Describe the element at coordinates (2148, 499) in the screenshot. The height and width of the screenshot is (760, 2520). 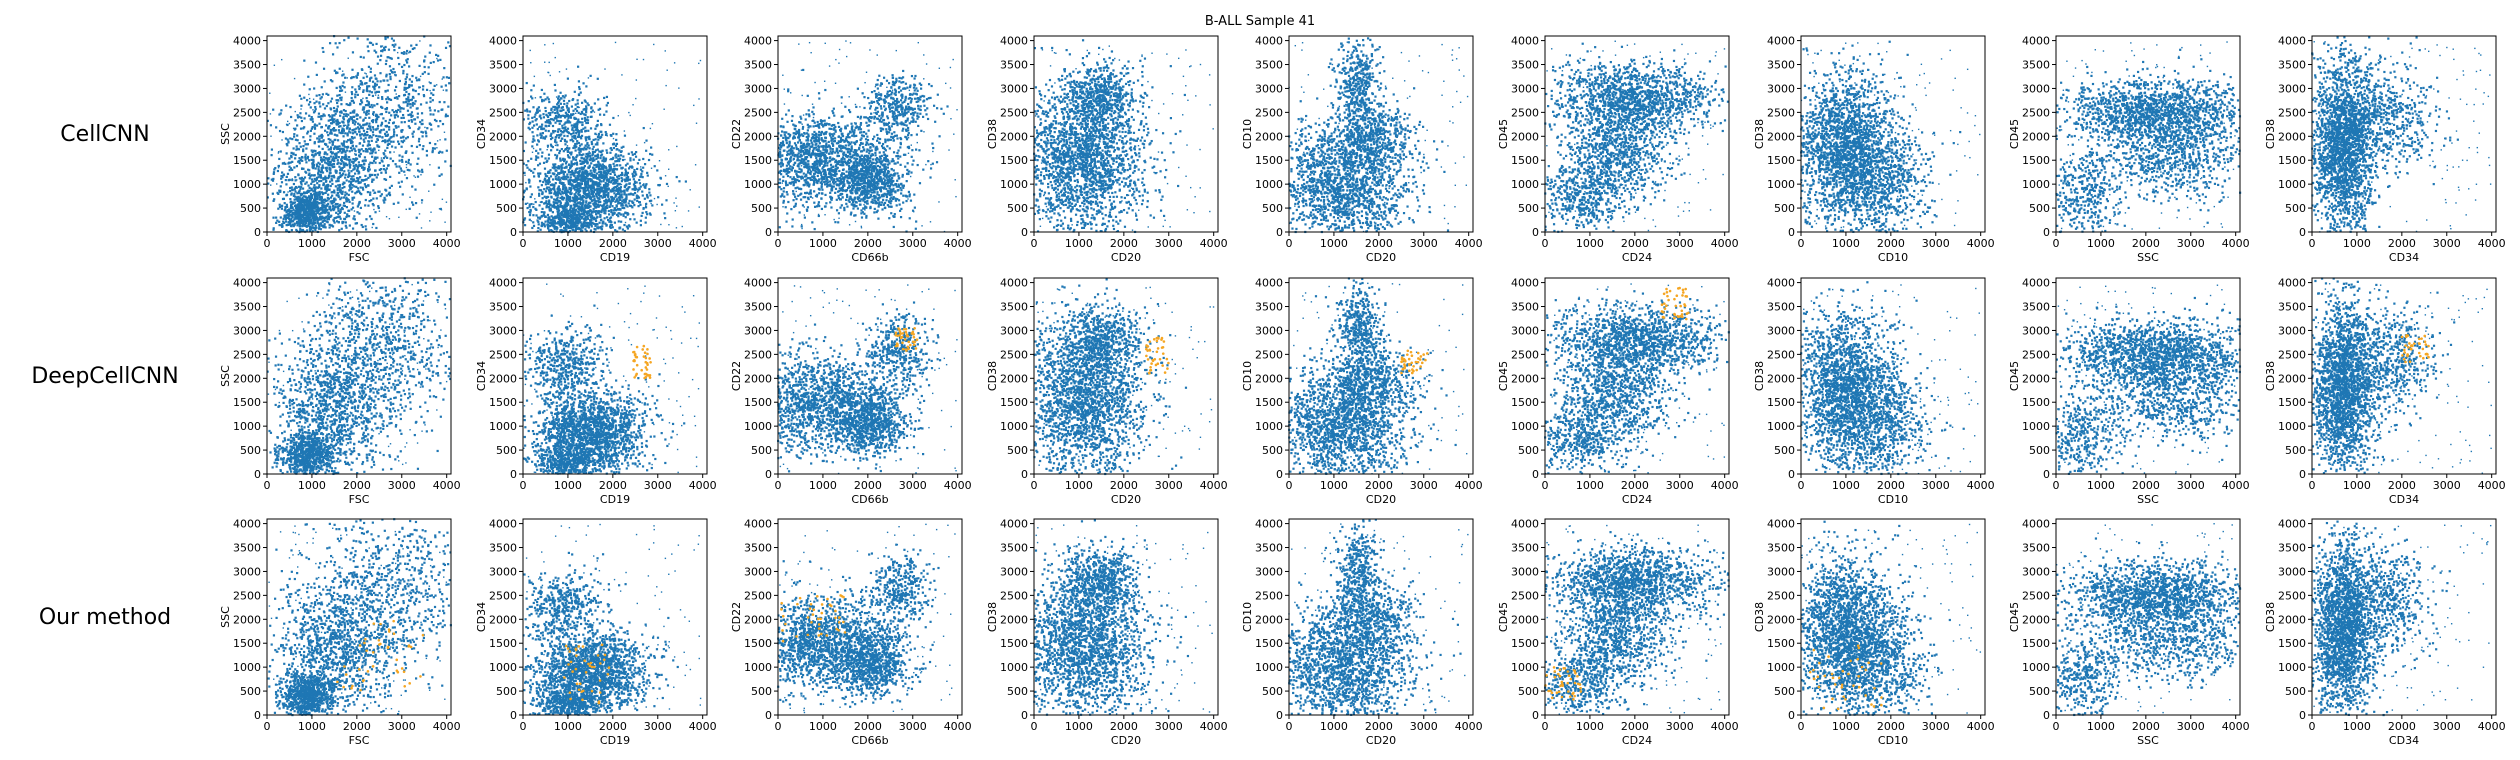
I see `x-axis-label: SSC` at that location.